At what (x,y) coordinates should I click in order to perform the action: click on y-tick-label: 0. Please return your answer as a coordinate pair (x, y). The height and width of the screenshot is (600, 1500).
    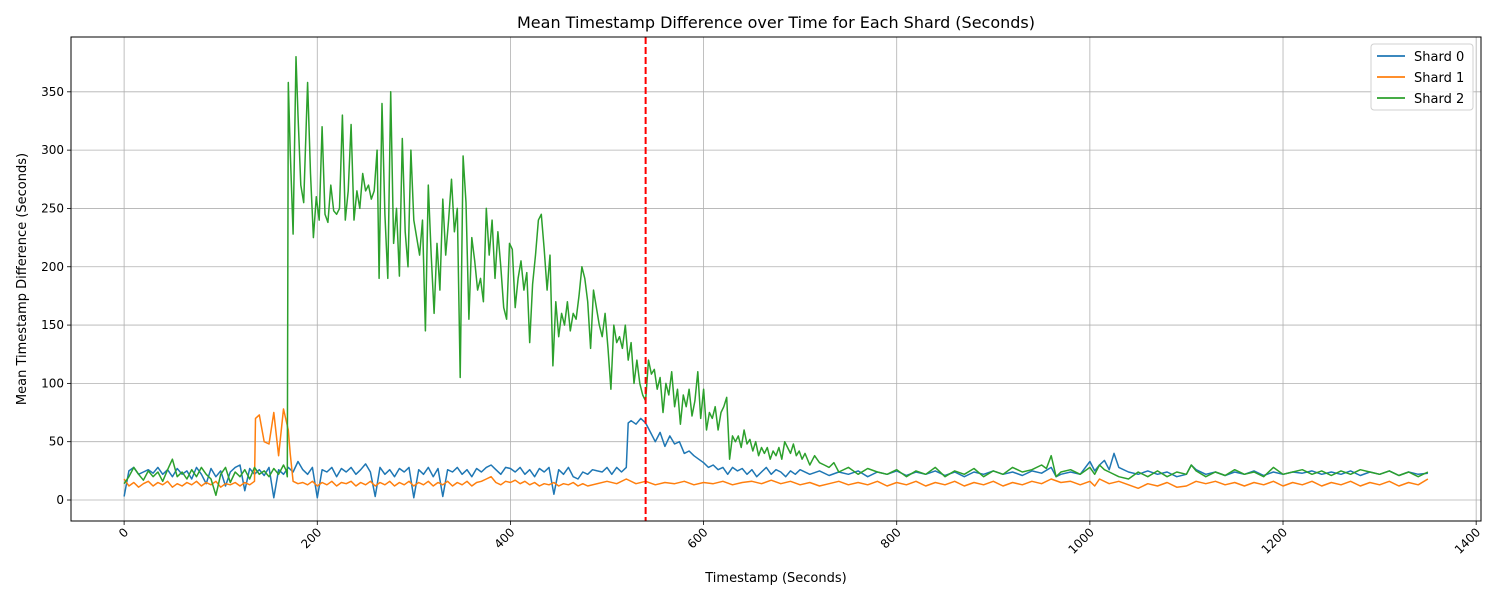
    Looking at the image, I should click on (60, 500).